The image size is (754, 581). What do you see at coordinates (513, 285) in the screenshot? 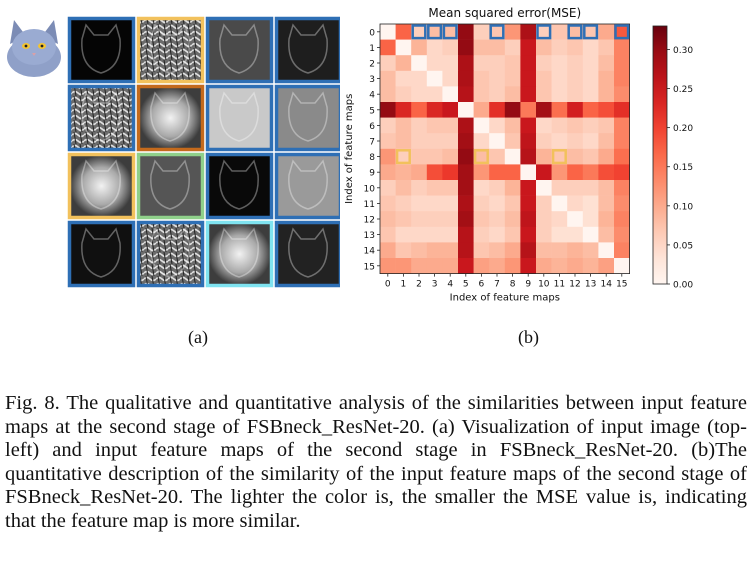
I see `x-tick-label: 8` at bounding box center [513, 285].